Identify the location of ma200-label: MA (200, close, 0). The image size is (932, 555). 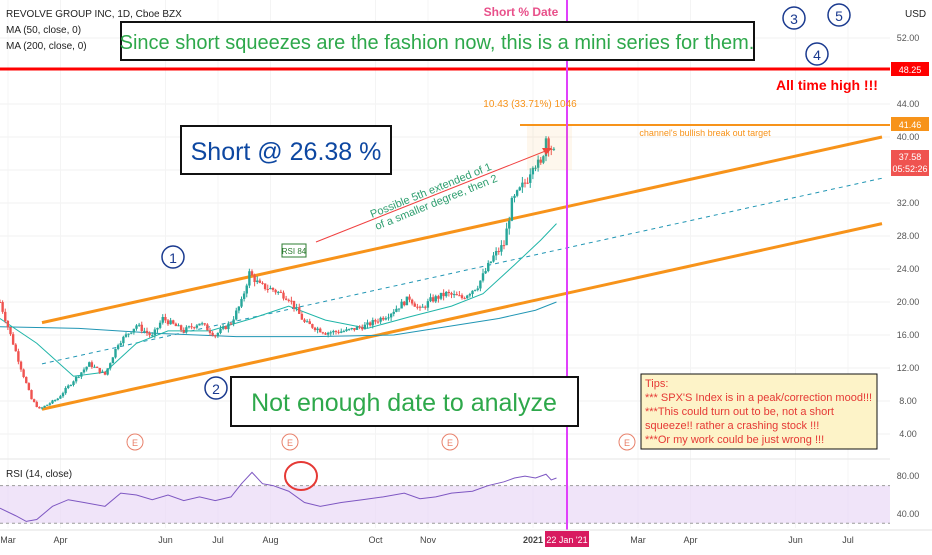
(46, 46).